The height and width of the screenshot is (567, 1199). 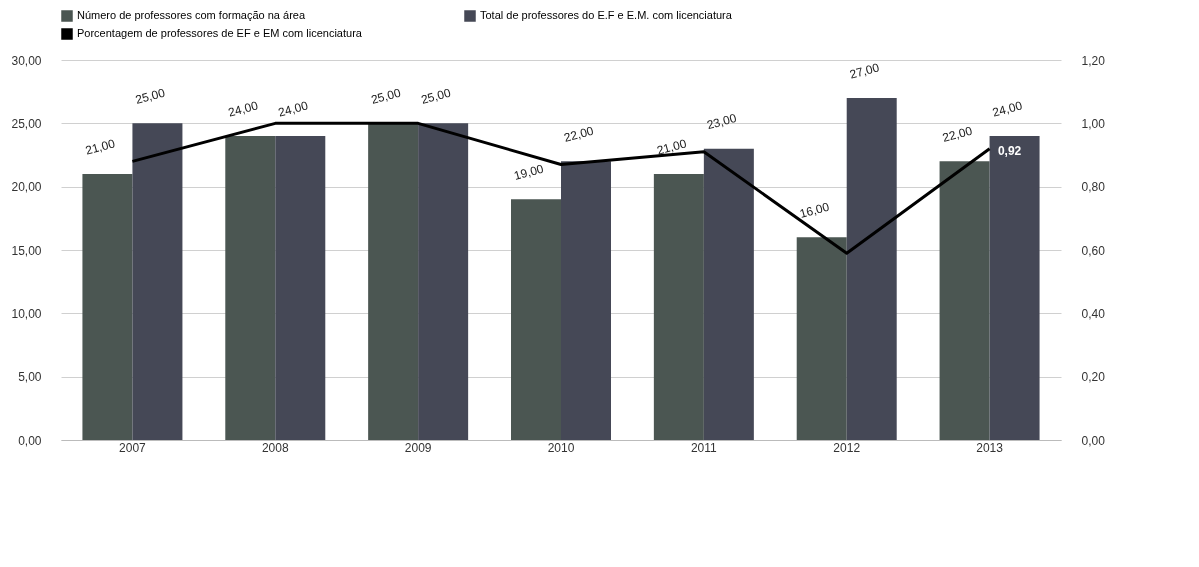 What do you see at coordinates (722, 121) in the screenshot?
I see `data-label: 23,00` at bounding box center [722, 121].